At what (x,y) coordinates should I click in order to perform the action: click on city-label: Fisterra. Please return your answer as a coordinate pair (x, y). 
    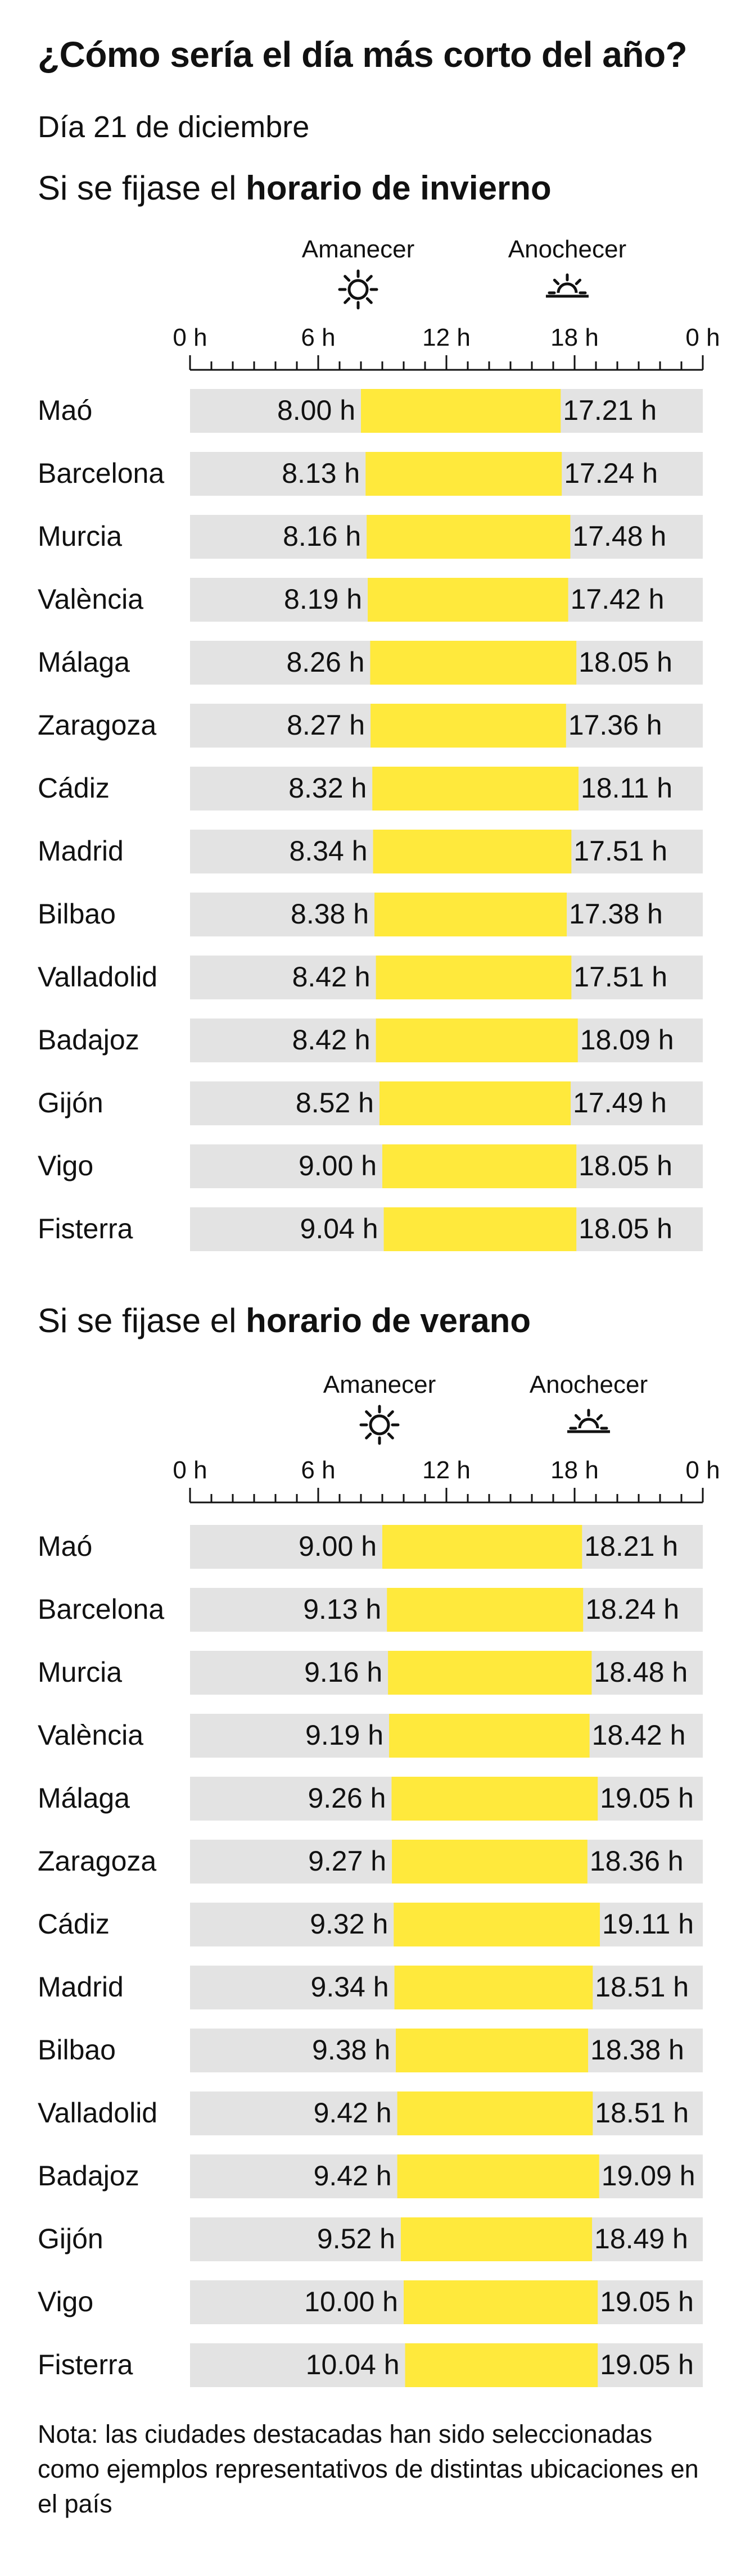
    Looking at the image, I should click on (85, 1228).